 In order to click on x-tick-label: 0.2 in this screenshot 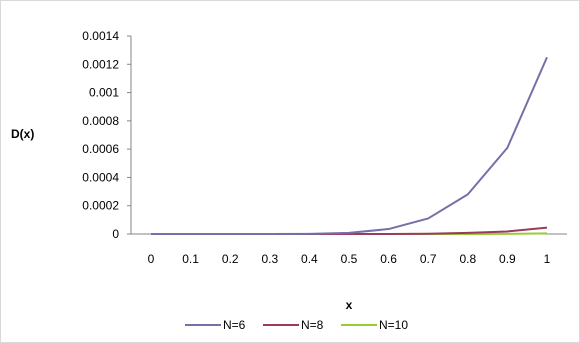, I will do `click(230, 259)`.